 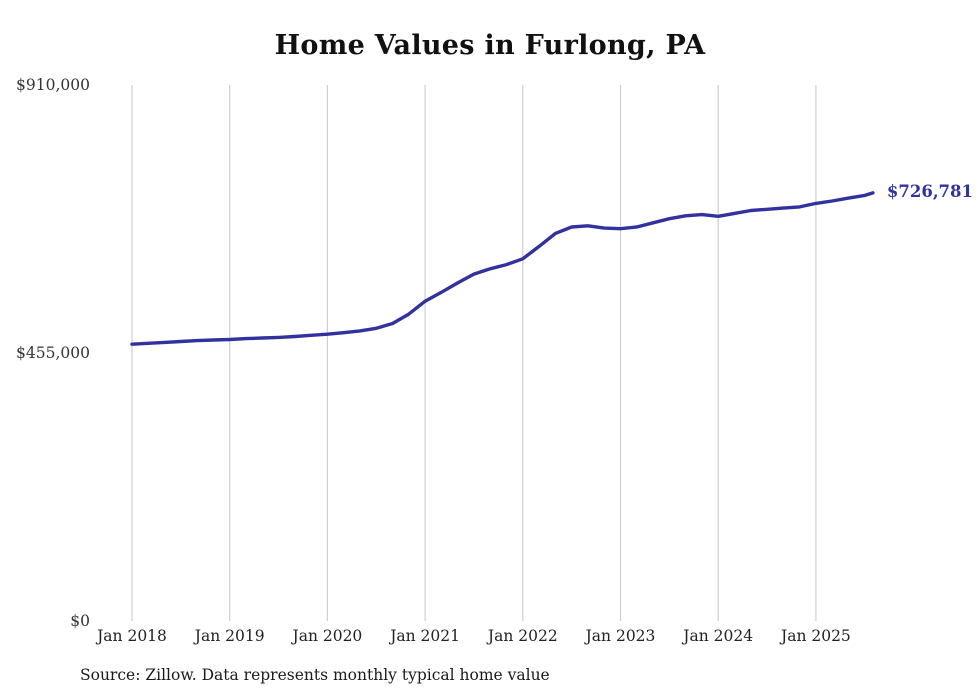 What do you see at coordinates (53, 353) in the screenshot?
I see `y-axis-tick-label: $455,000` at bounding box center [53, 353].